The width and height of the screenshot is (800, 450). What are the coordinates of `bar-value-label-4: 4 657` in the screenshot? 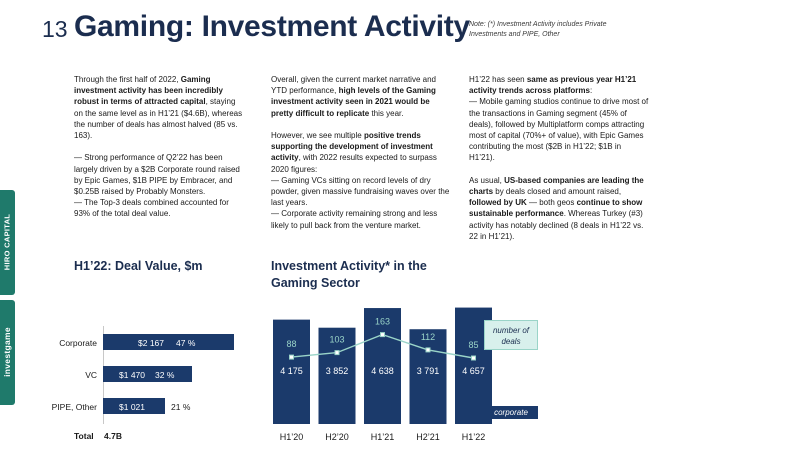 It's located at (473, 371).